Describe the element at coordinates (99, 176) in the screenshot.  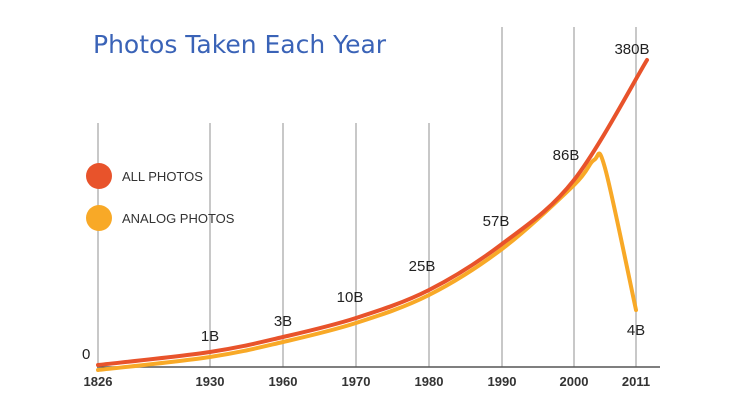
I see `legend-marker-all-photos` at that location.